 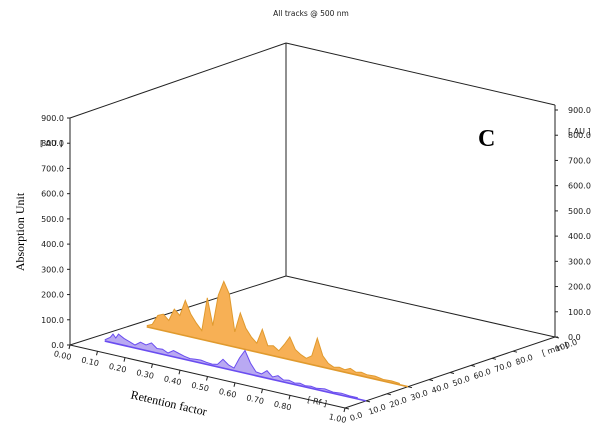 I want to click on x-tick-label: 0.20, so click(x=117, y=368).